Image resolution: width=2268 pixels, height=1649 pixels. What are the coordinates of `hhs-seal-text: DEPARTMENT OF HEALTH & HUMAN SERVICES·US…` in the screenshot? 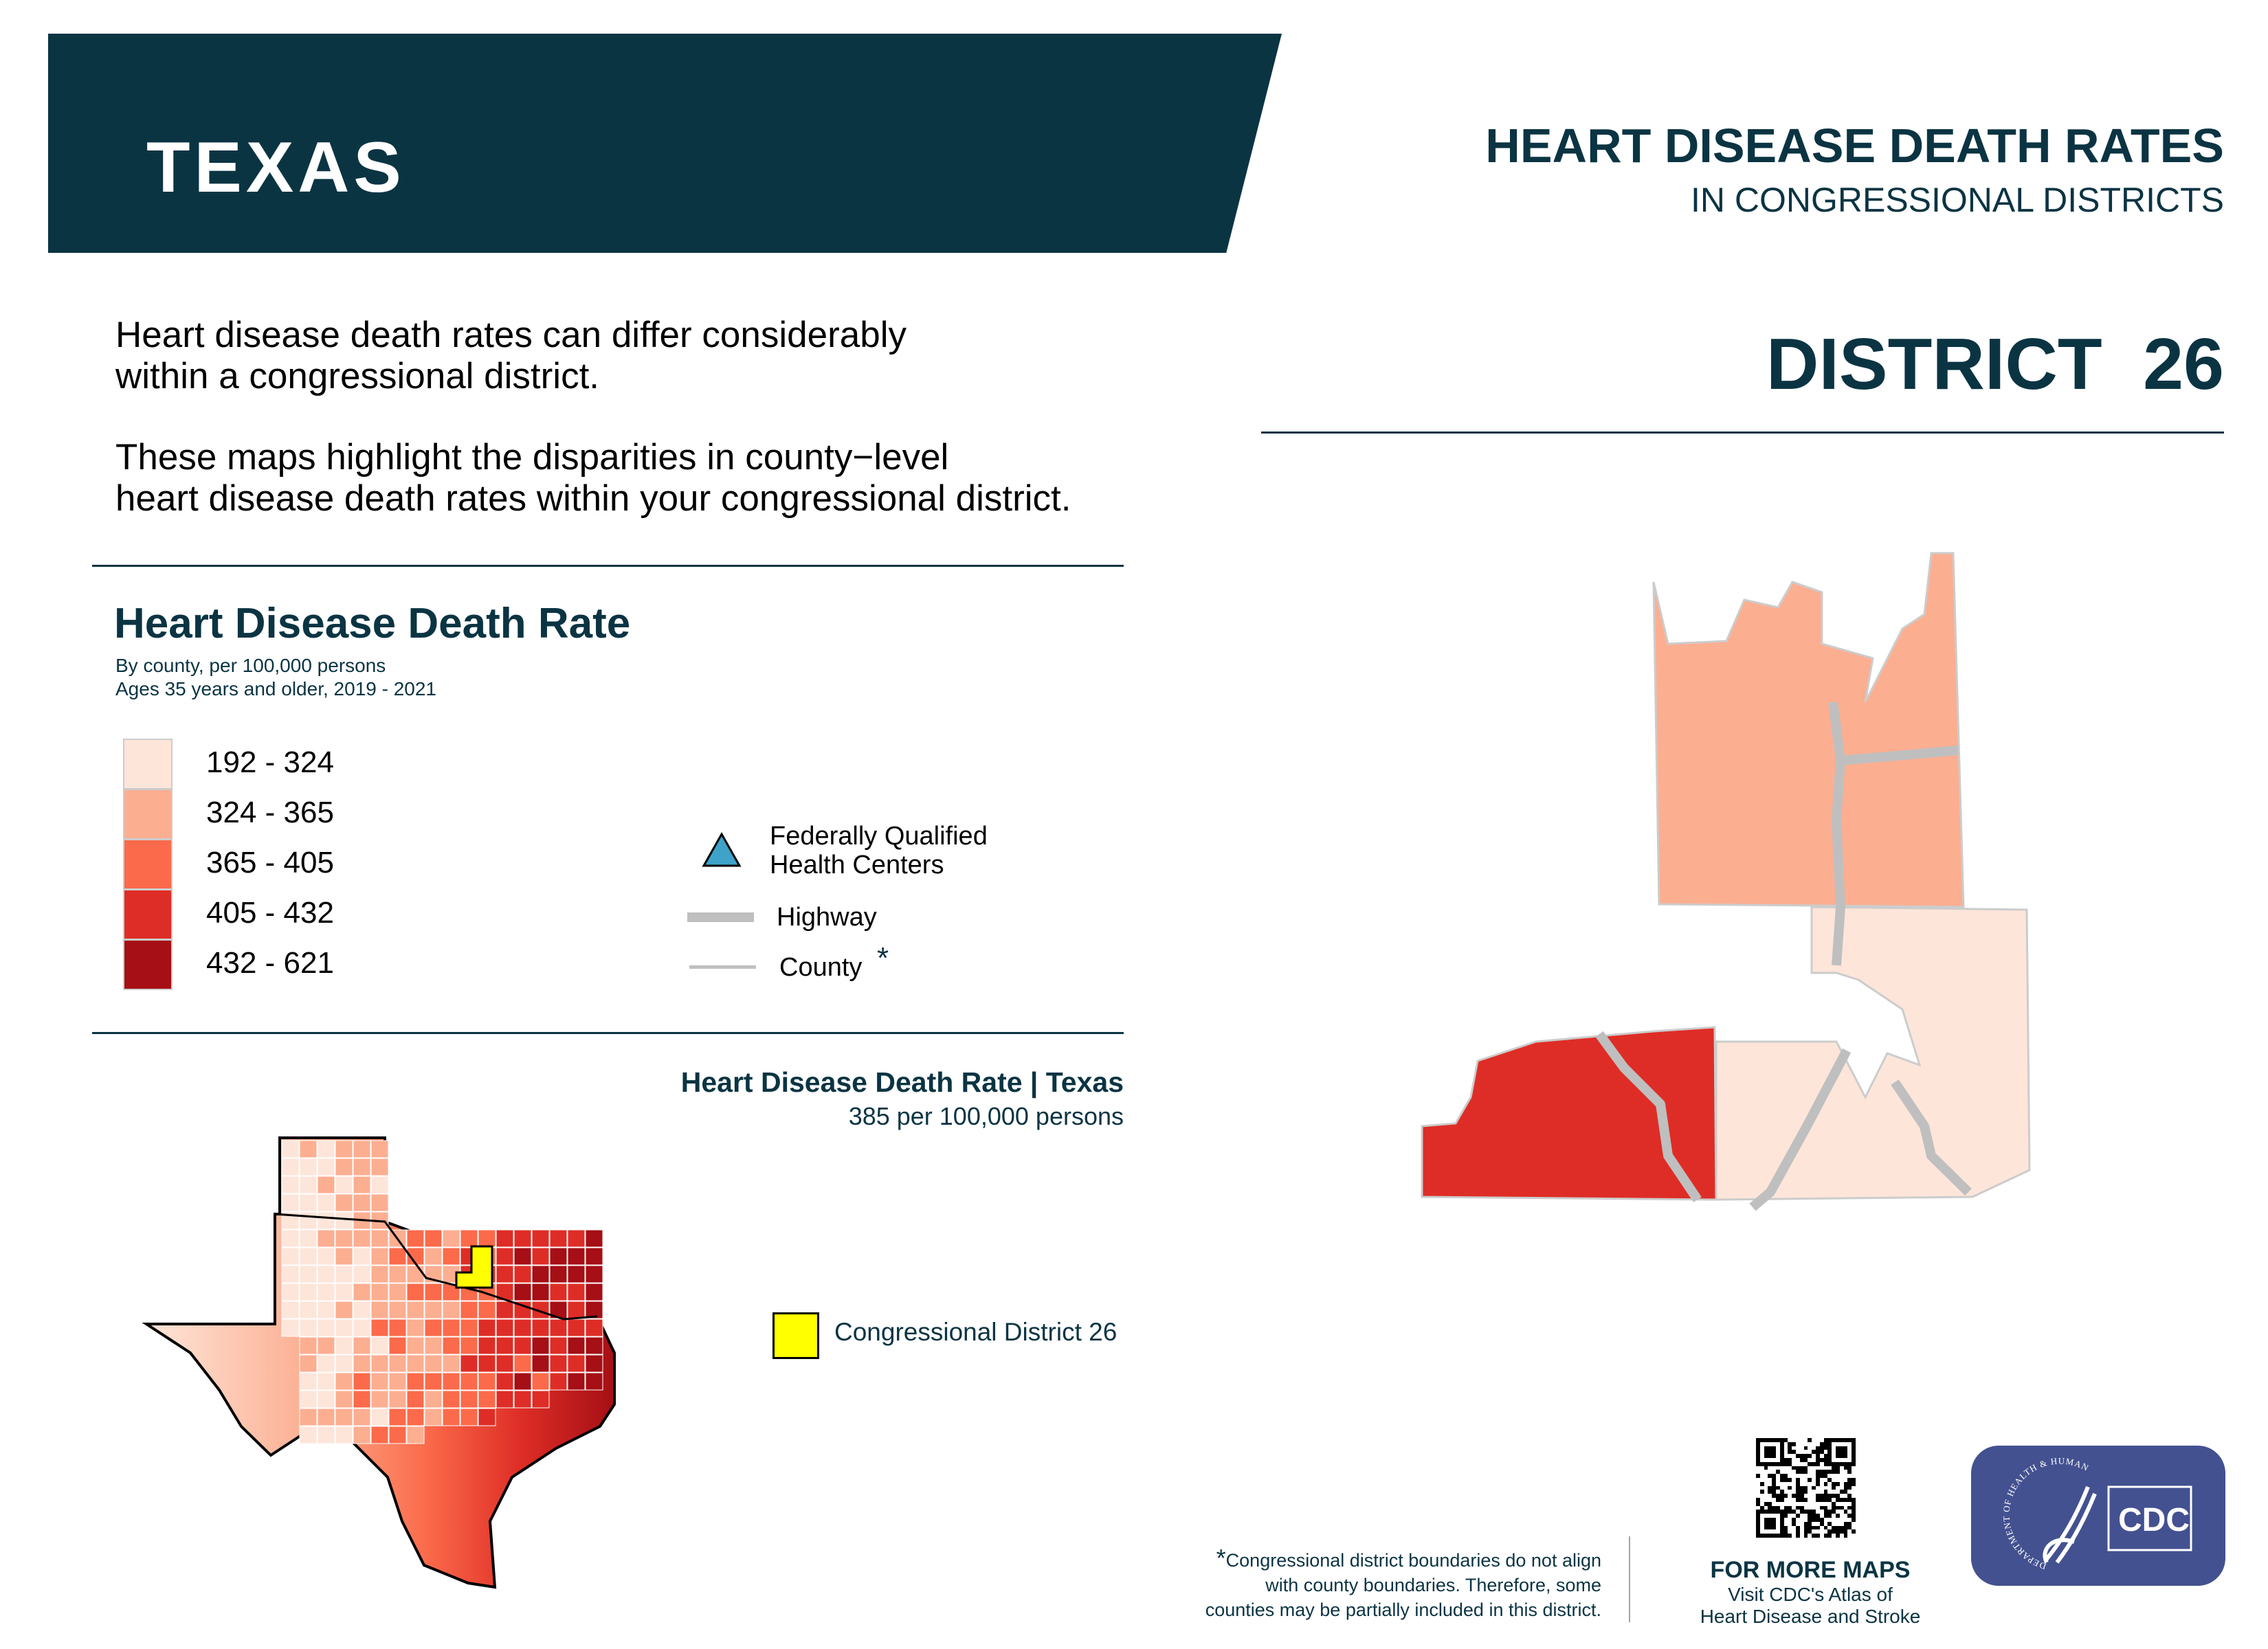 It's located at (2032, 1509).